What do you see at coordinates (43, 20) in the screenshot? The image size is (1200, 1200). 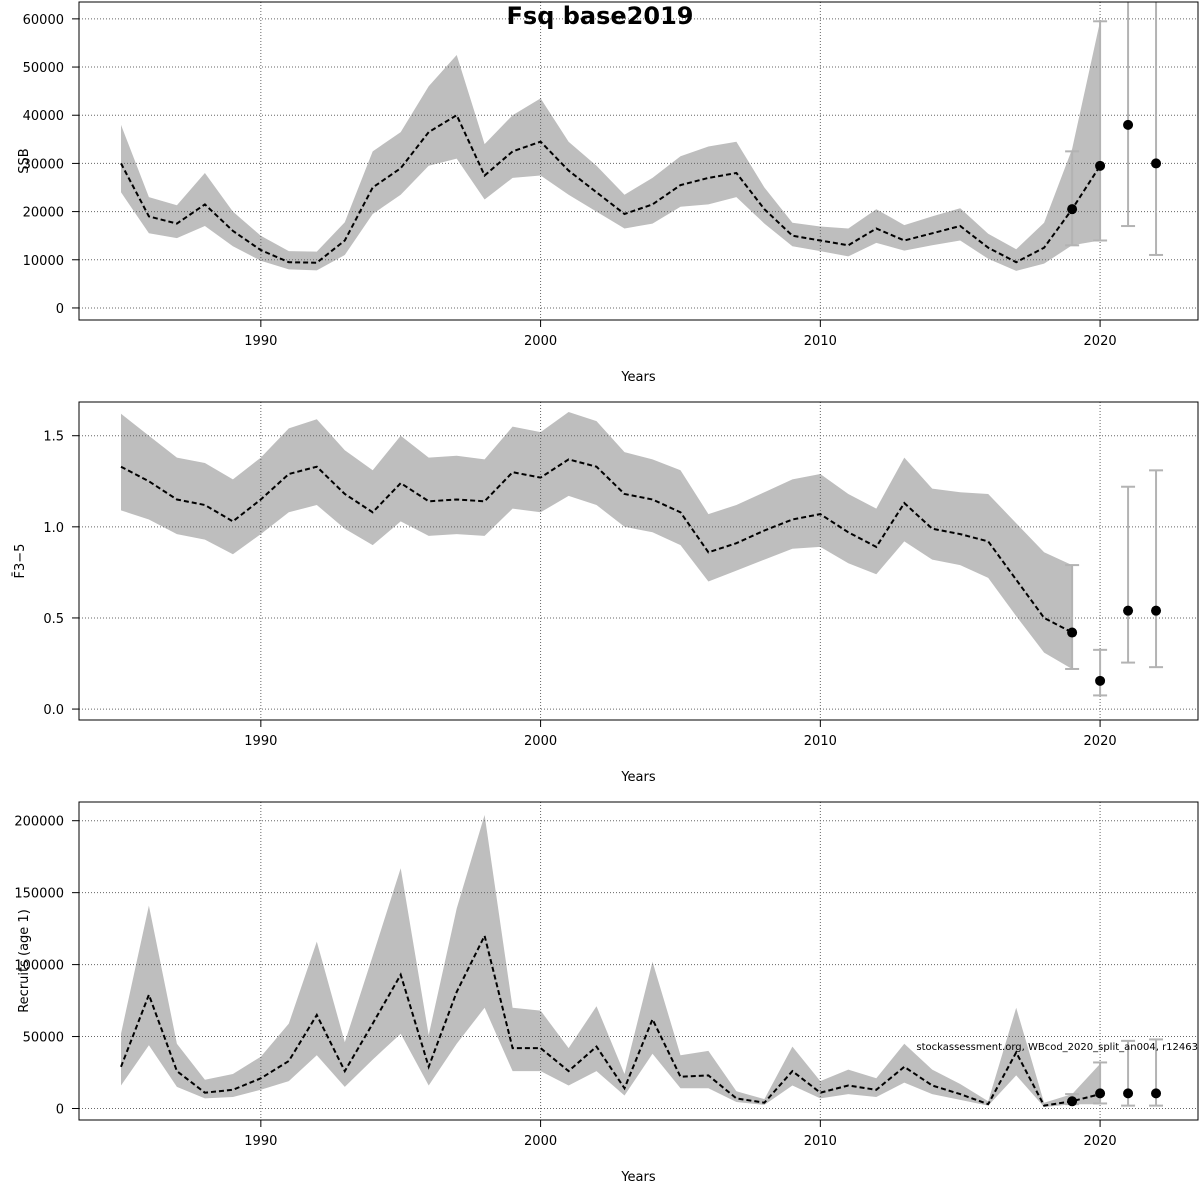 I see `y-tick-label: 60000` at bounding box center [43, 20].